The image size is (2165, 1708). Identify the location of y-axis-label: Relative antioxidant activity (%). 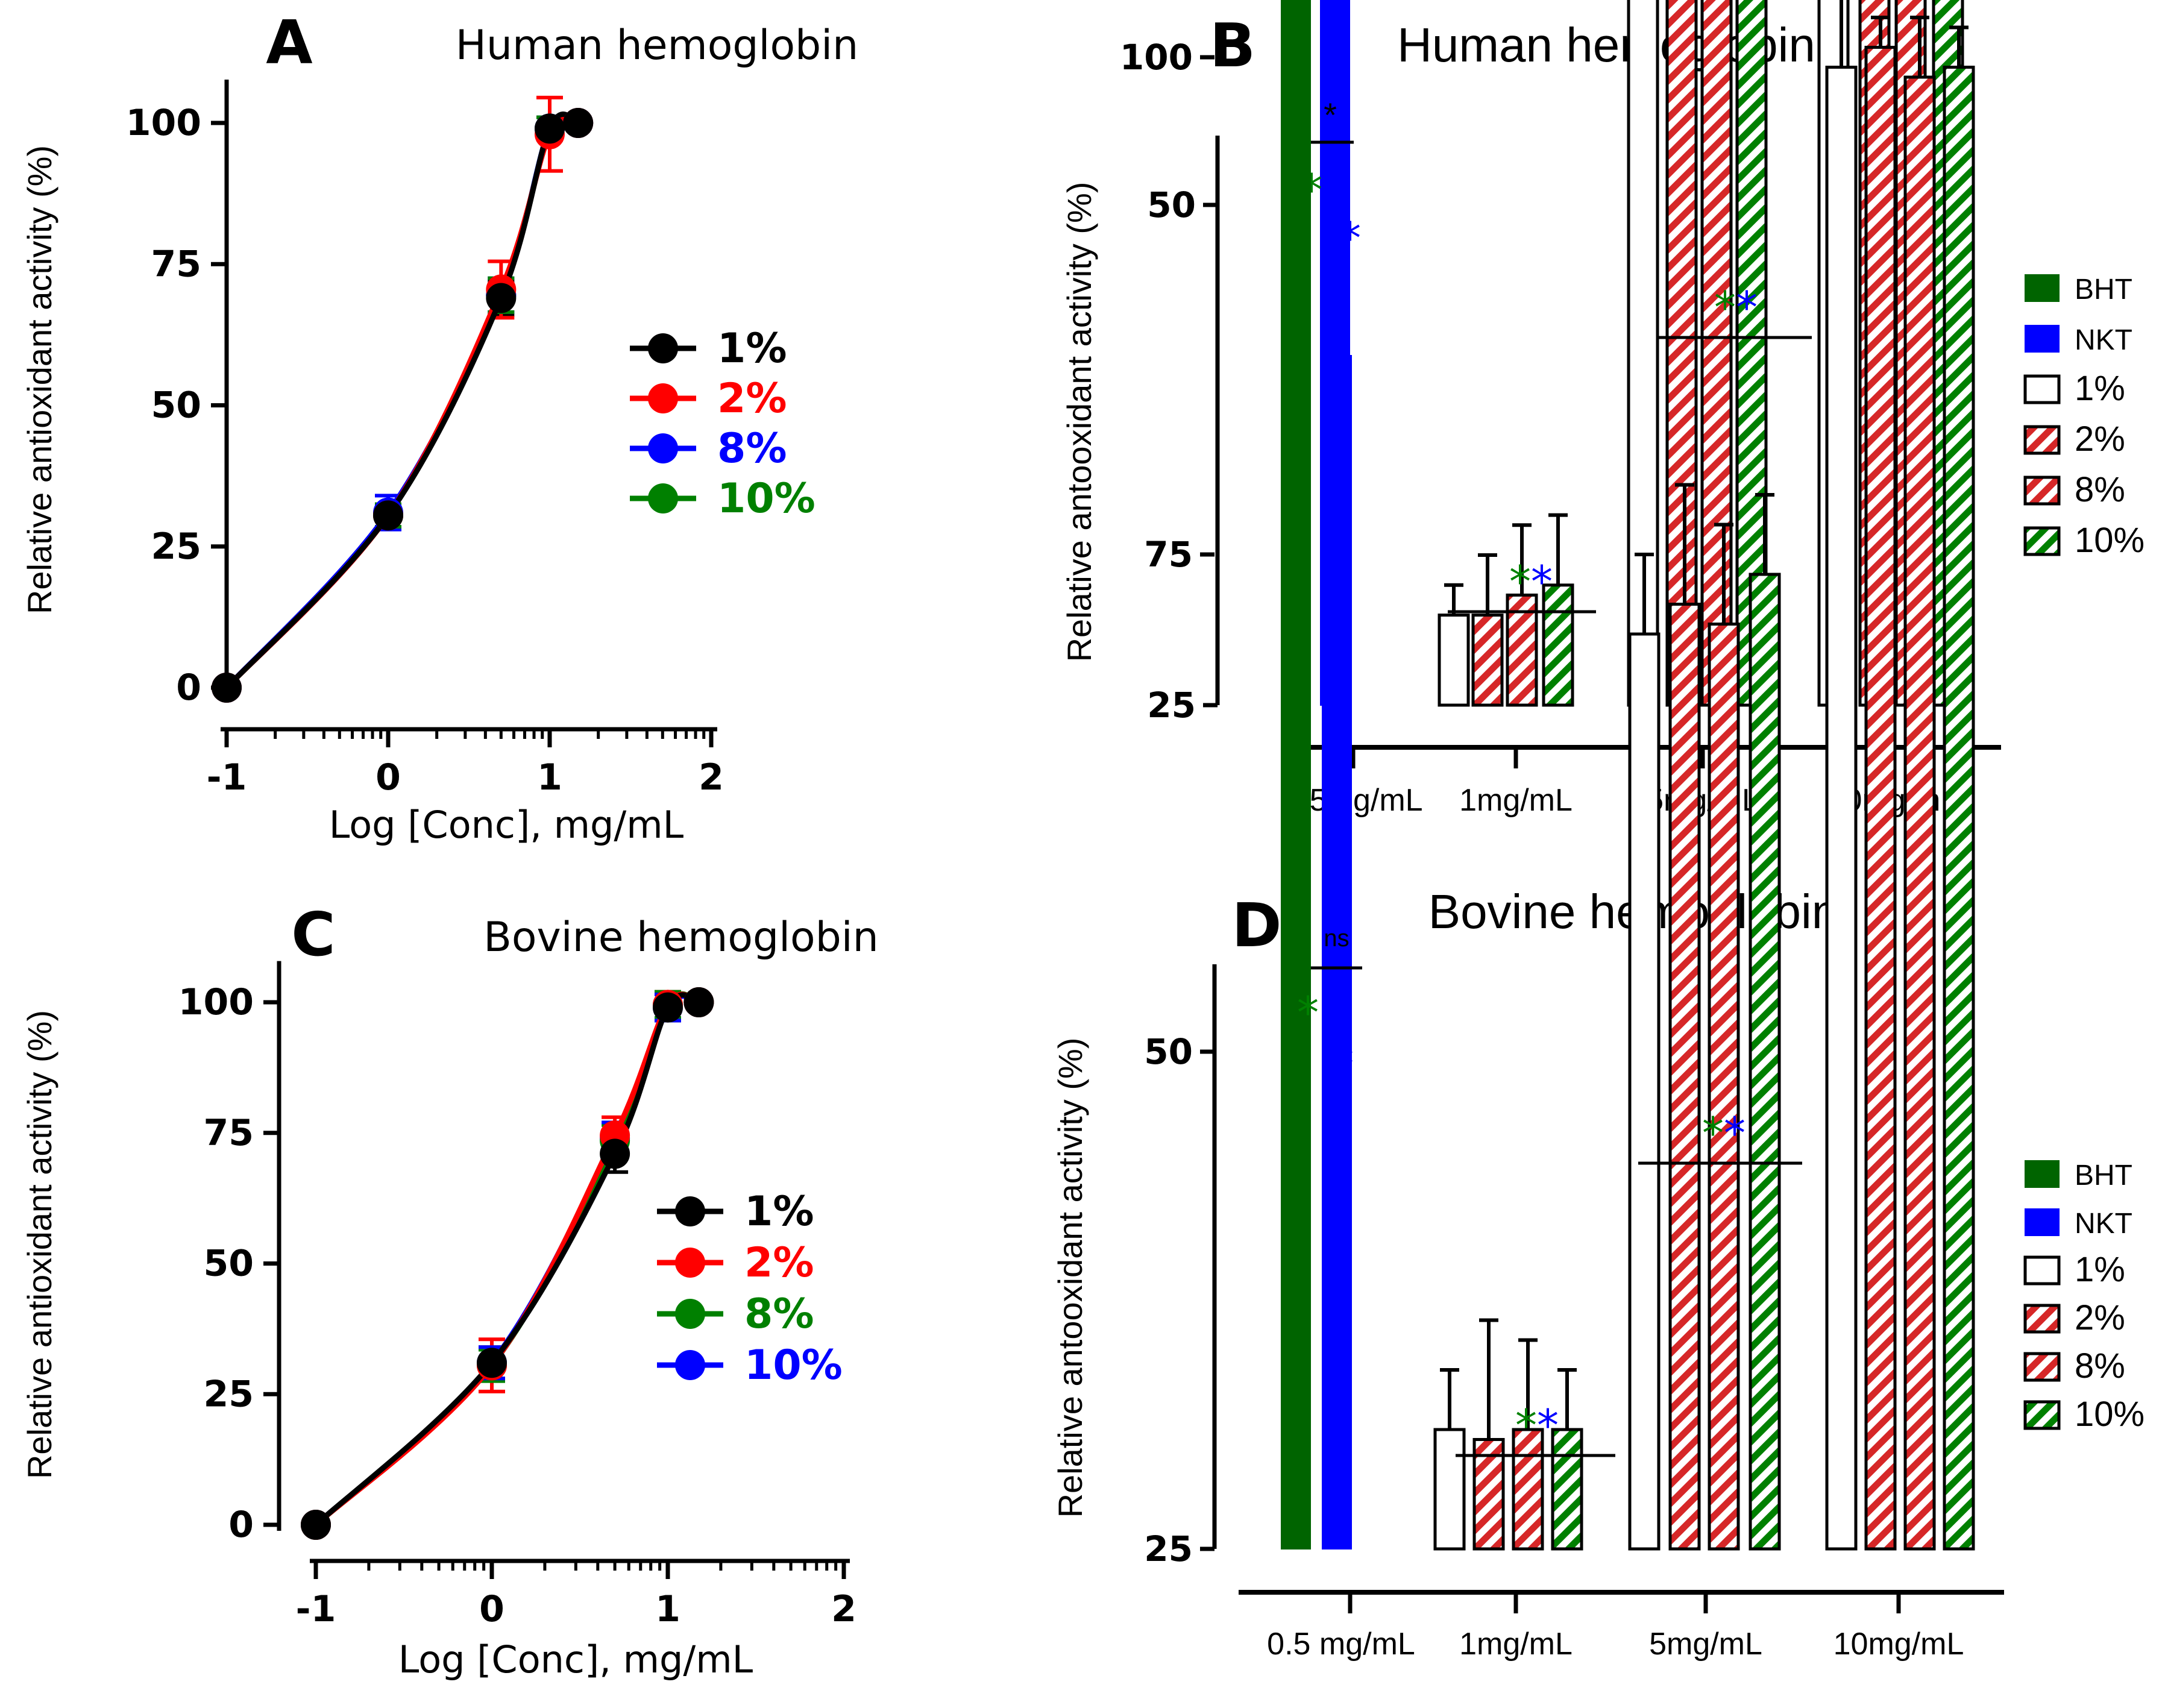
(39, 379).